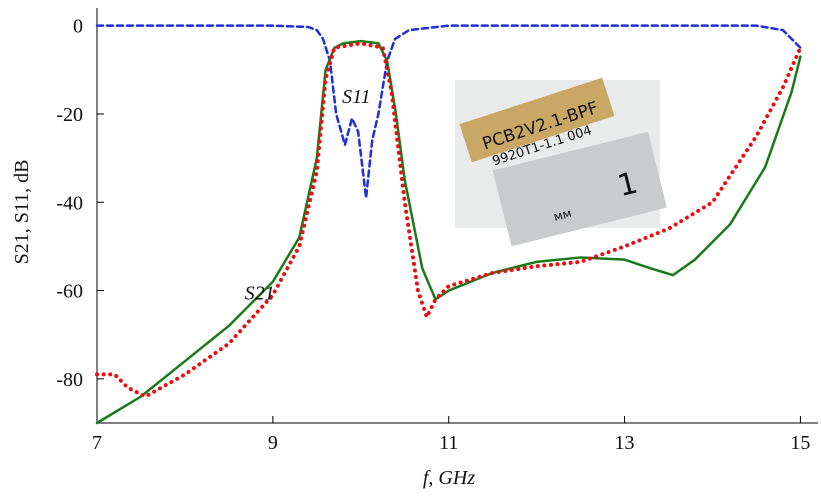 Image resolution: width=821 pixels, height=499 pixels. I want to click on x-tick-label: 11, so click(448, 443).